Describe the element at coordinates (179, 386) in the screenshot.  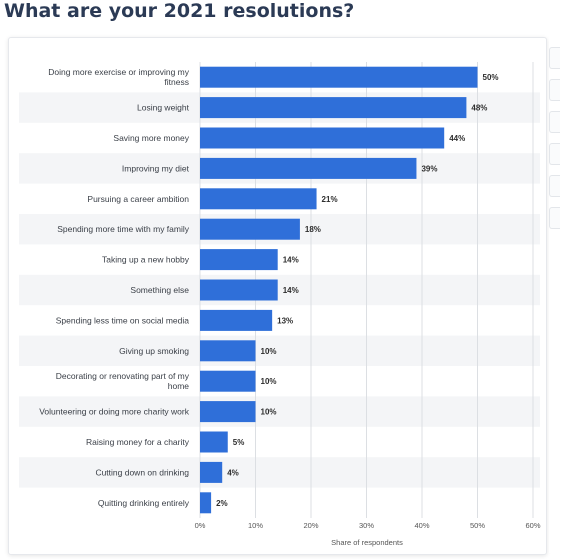
I see `category-label: home` at that location.